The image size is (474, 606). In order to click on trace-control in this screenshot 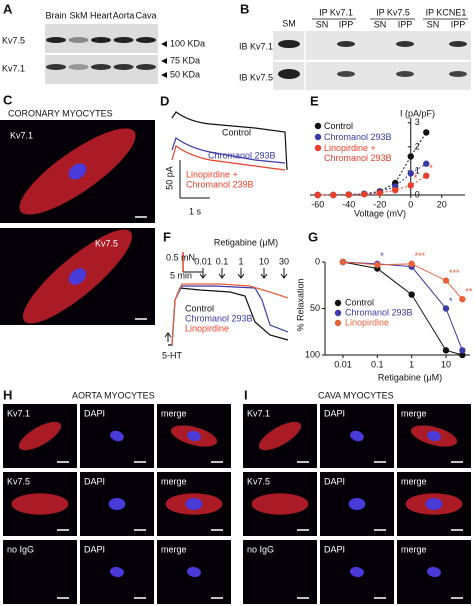, I will do `click(229, 141)`.